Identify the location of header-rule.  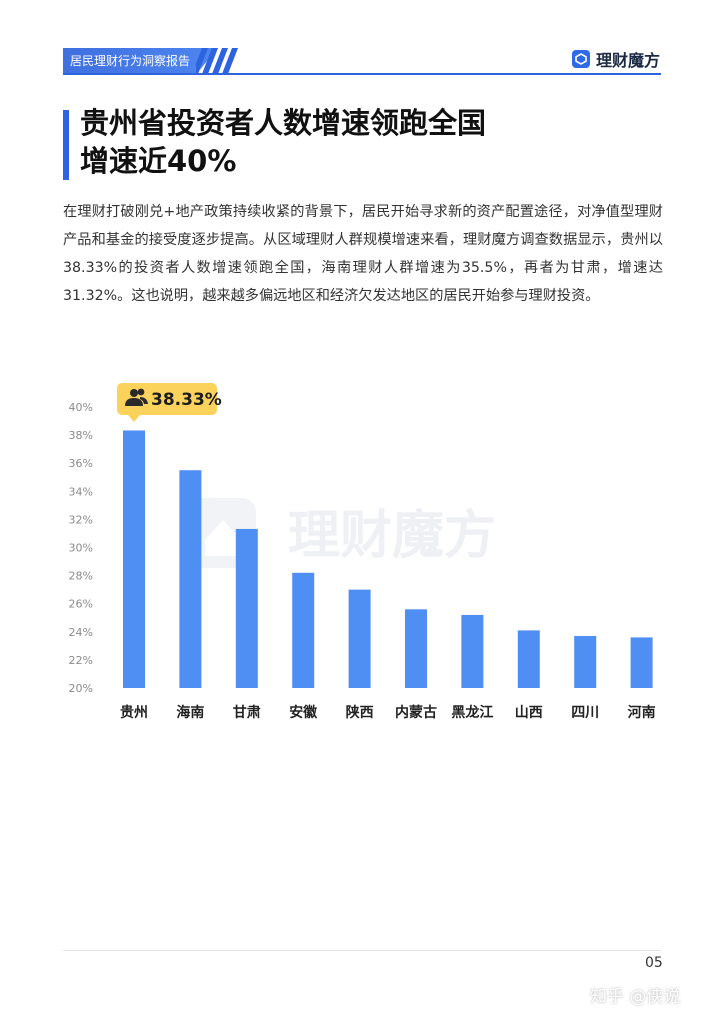
(362, 74).